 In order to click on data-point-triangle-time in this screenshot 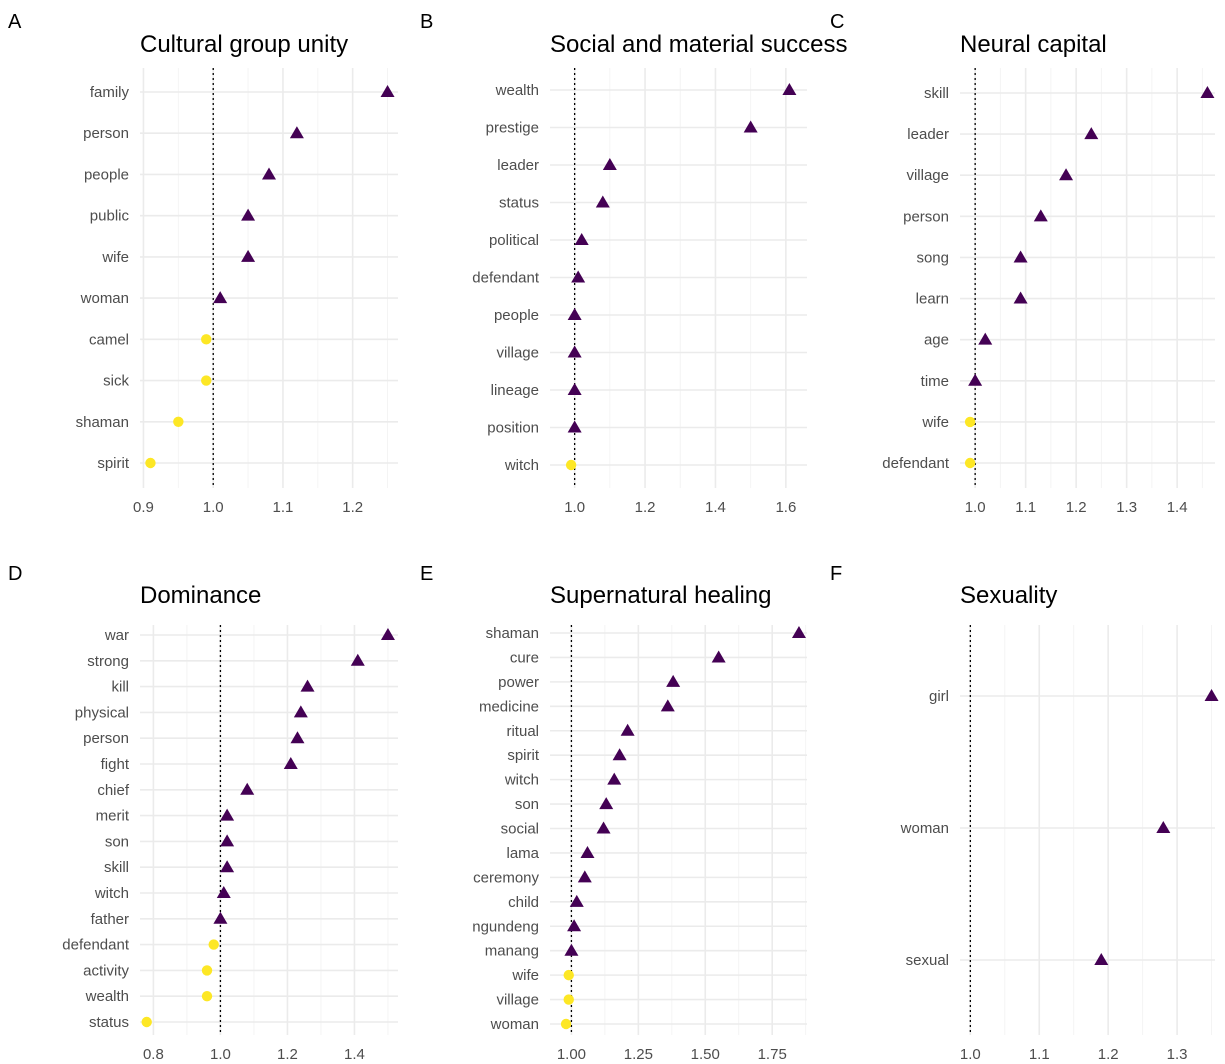, I will do `click(975, 379)`.